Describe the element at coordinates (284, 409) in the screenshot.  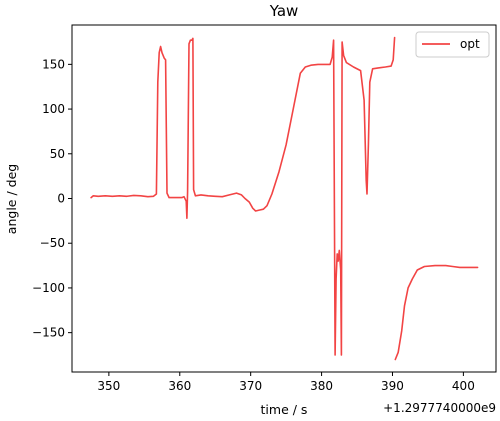
I see `x-axis-label: time / s` at that location.